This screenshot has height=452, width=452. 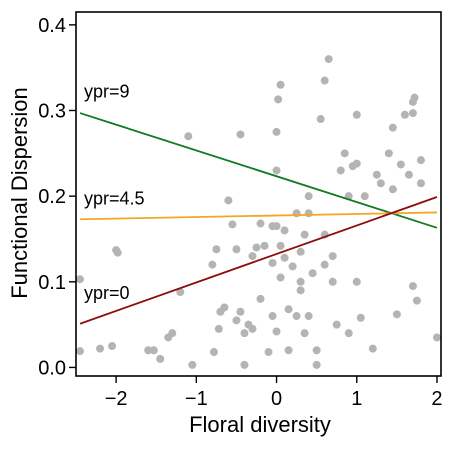 What do you see at coordinates (107, 92) in the screenshot?
I see `series-label-ypr-9: ypr=9` at bounding box center [107, 92].